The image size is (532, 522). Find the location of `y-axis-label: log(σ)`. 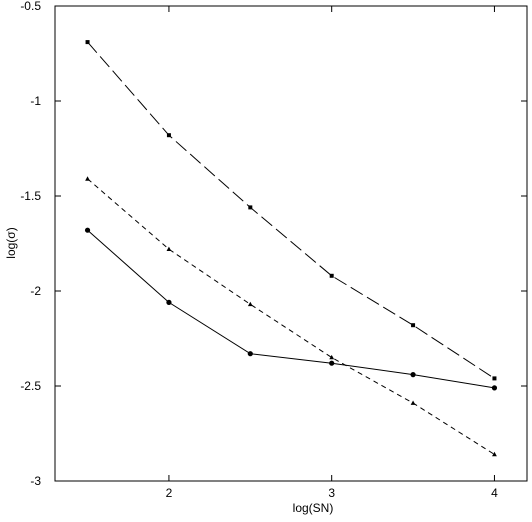

y-axis-label: log(σ) is located at coordinates (11, 242).